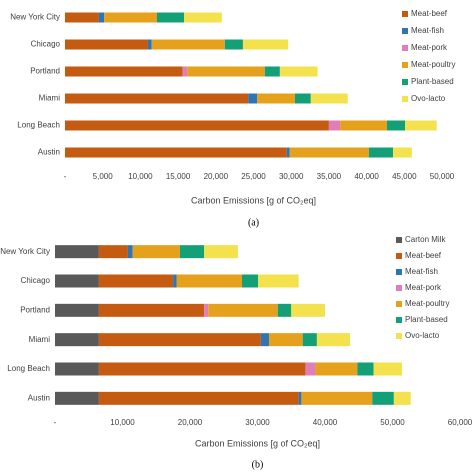 This screenshot has width=474, height=474. What do you see at coordinates (258, 464) in the screenshot?
I see `caption: (b)` at bounding box center [258, 464].